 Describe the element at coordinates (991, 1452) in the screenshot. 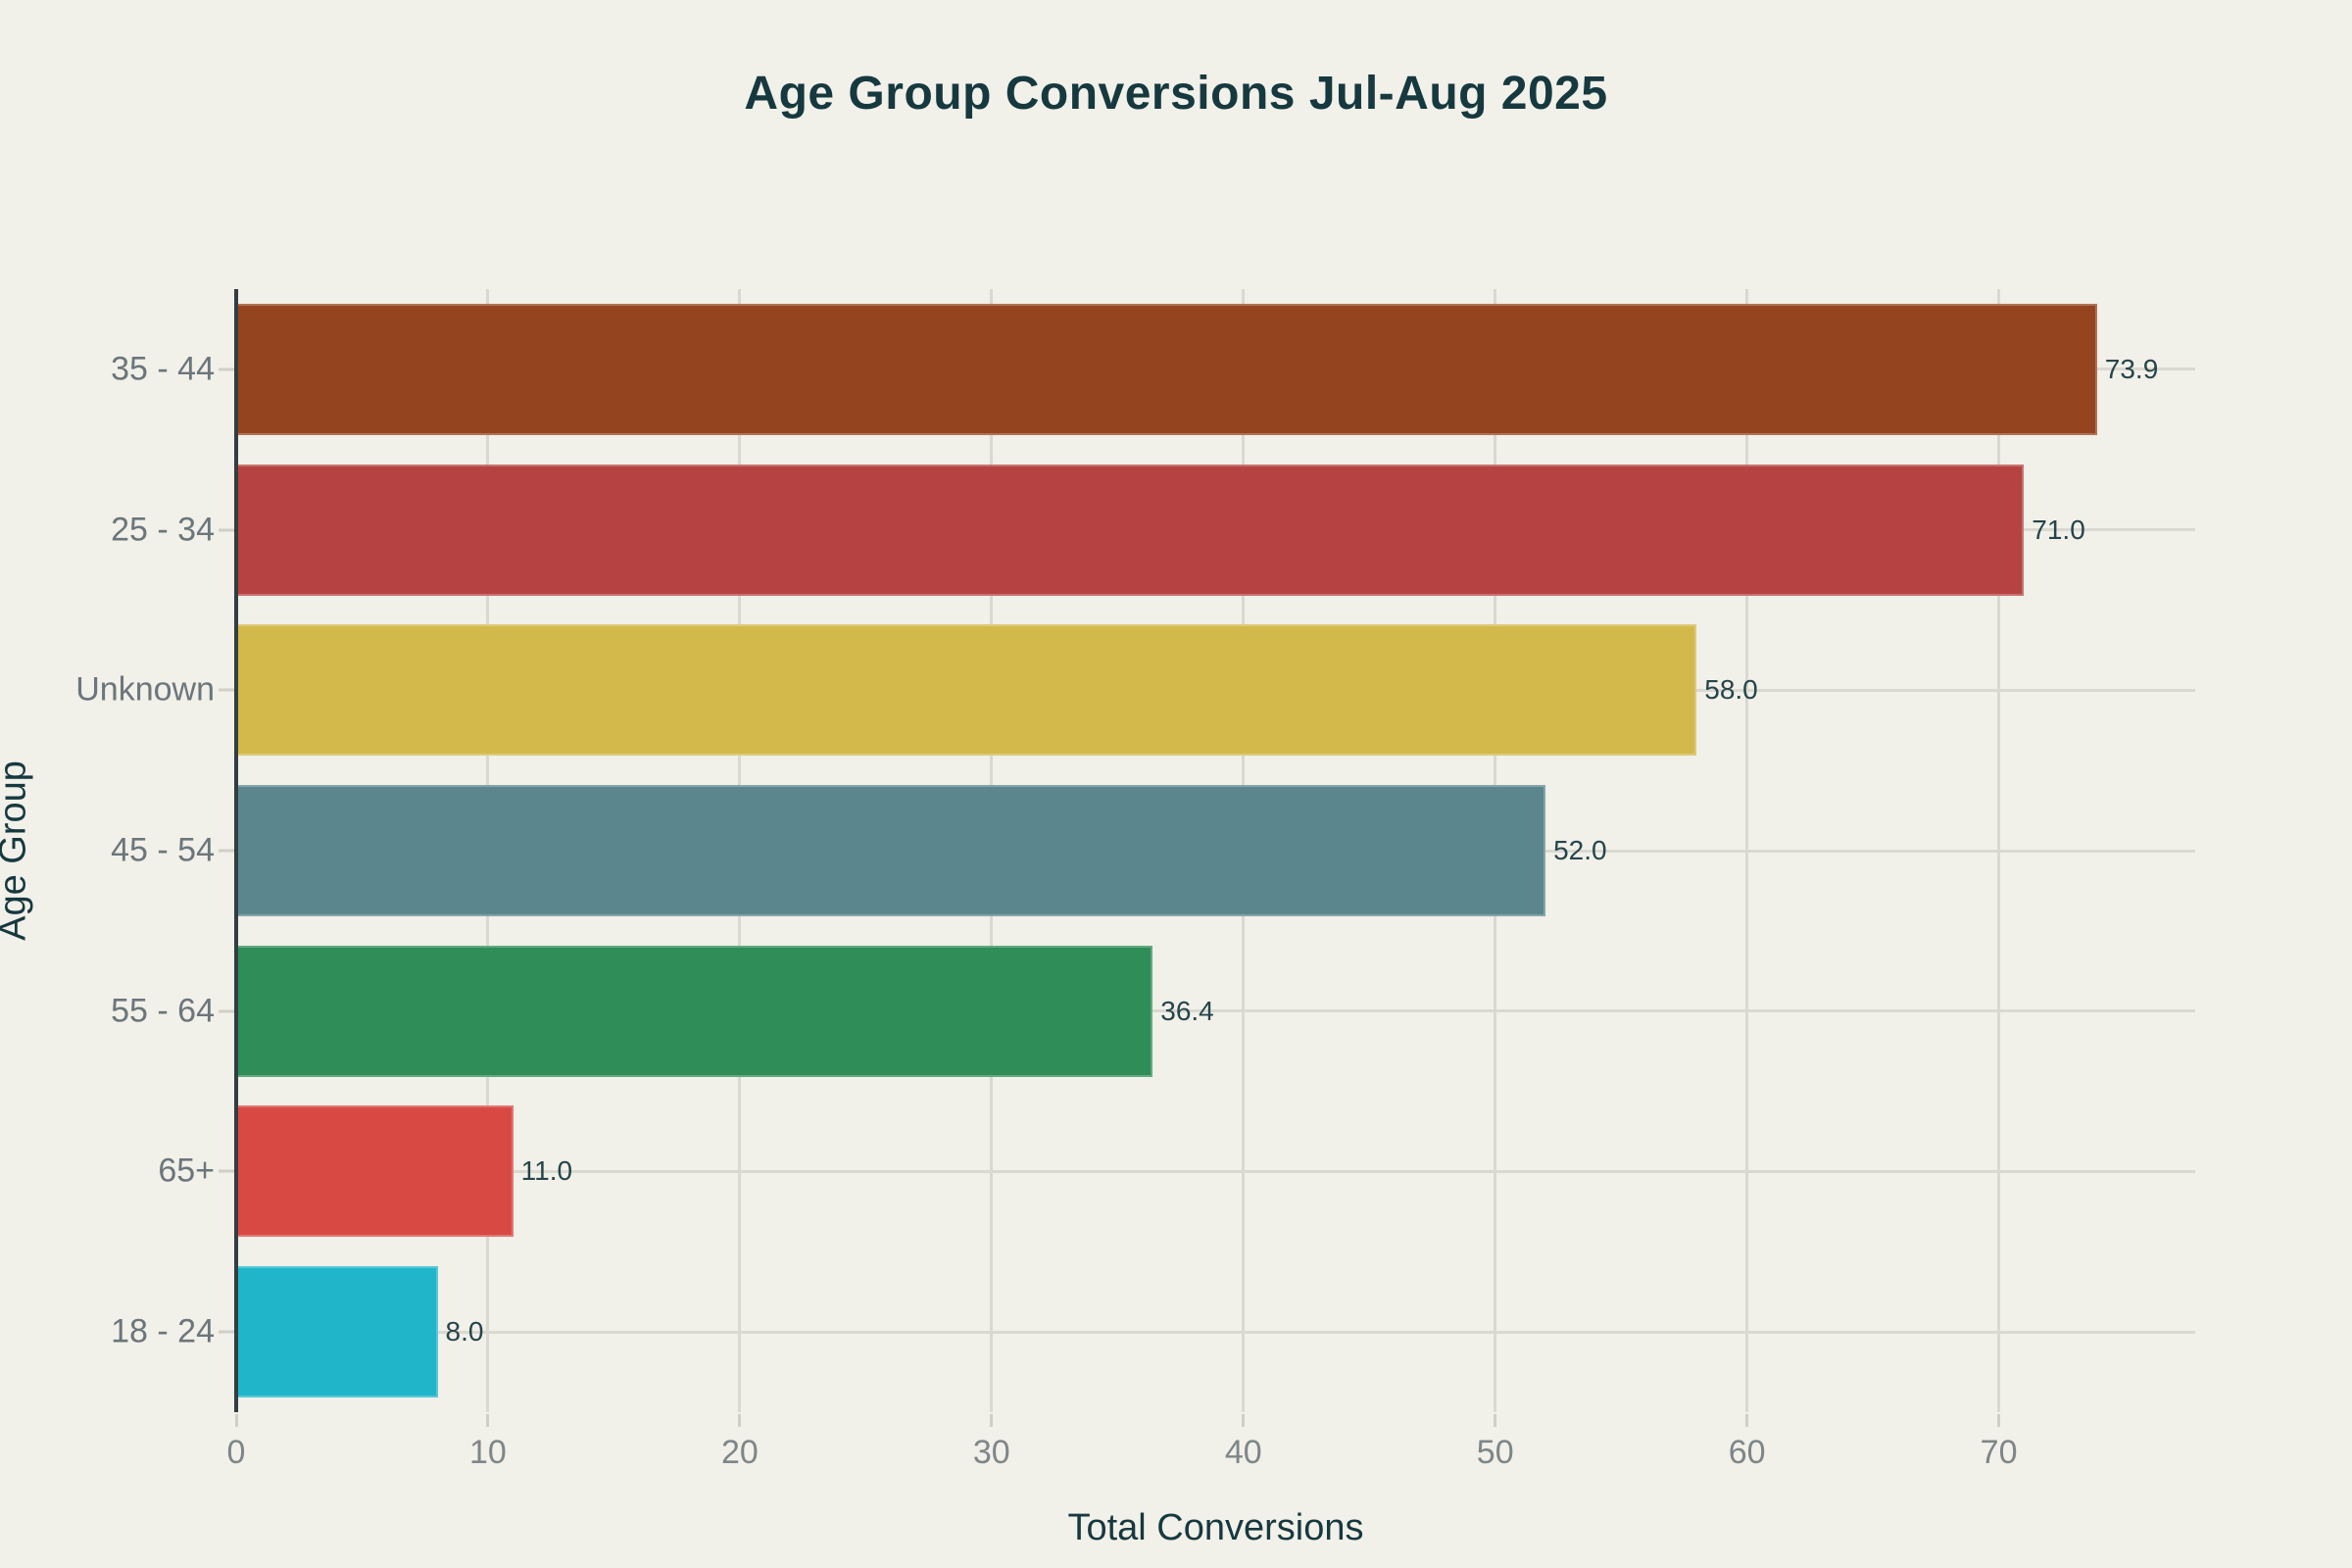

I see `x-tick-label: 30` at that location.